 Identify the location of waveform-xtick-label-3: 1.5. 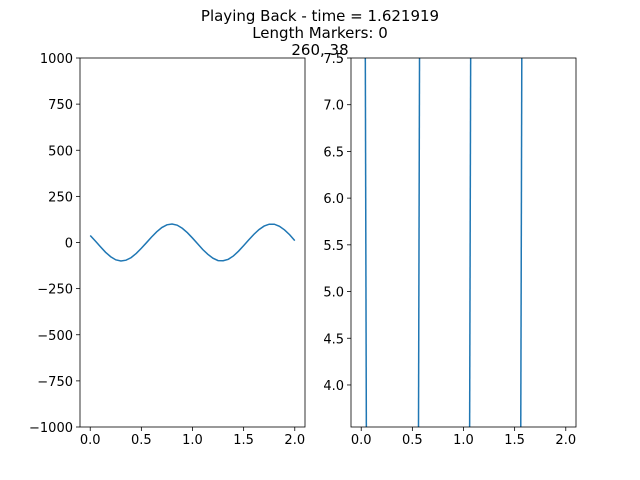
(243, 440).